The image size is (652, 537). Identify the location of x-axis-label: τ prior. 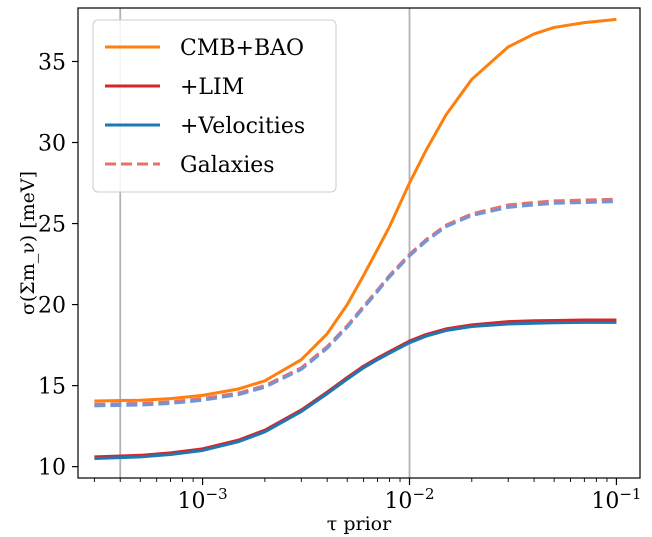
(359, 524).